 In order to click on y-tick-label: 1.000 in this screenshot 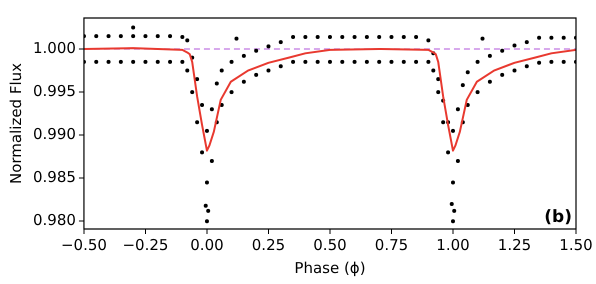, I will do `click(54, 47)`.